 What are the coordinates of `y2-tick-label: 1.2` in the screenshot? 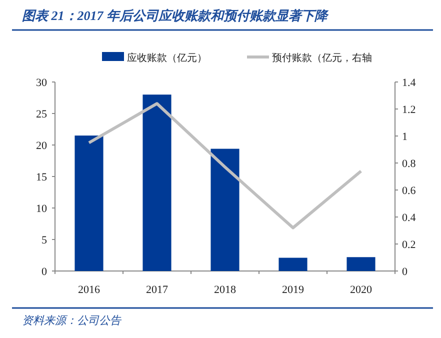 It's located at (409, 110).